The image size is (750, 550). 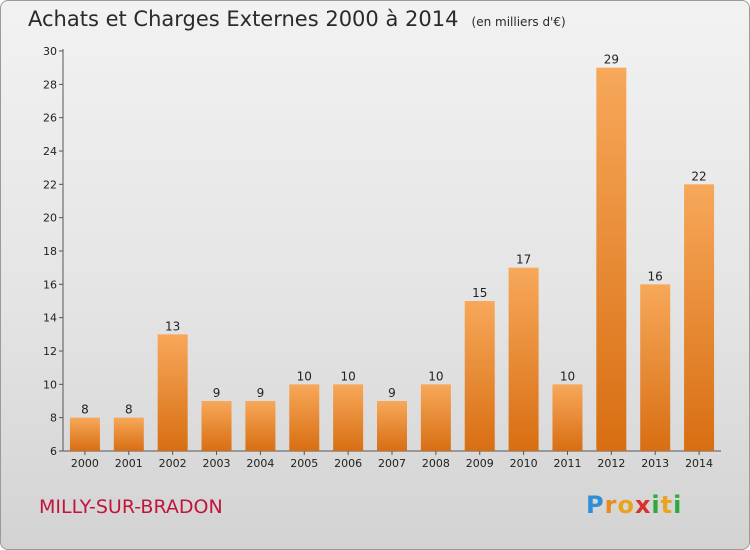 What do you see at coordinates (50, 351) in the screenshot?
I see `y-tick-label: 12` at bounding box center [50, 351].